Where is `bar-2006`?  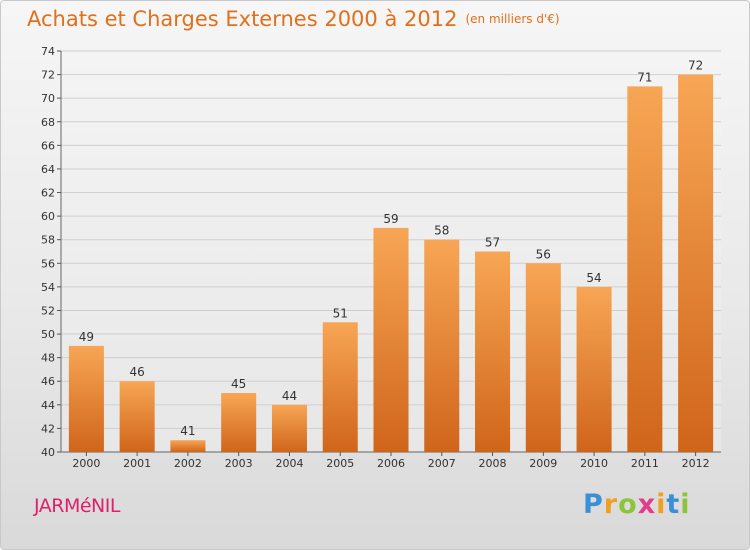 bar-2006 is located at coordinates (391, 339).